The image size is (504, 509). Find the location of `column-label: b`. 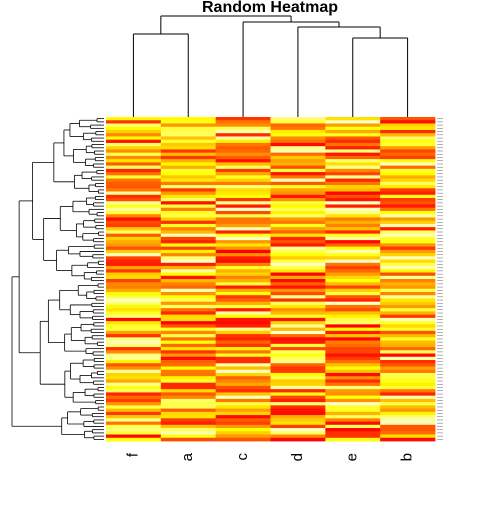

column-label: b is located at coordinates (407, 457).